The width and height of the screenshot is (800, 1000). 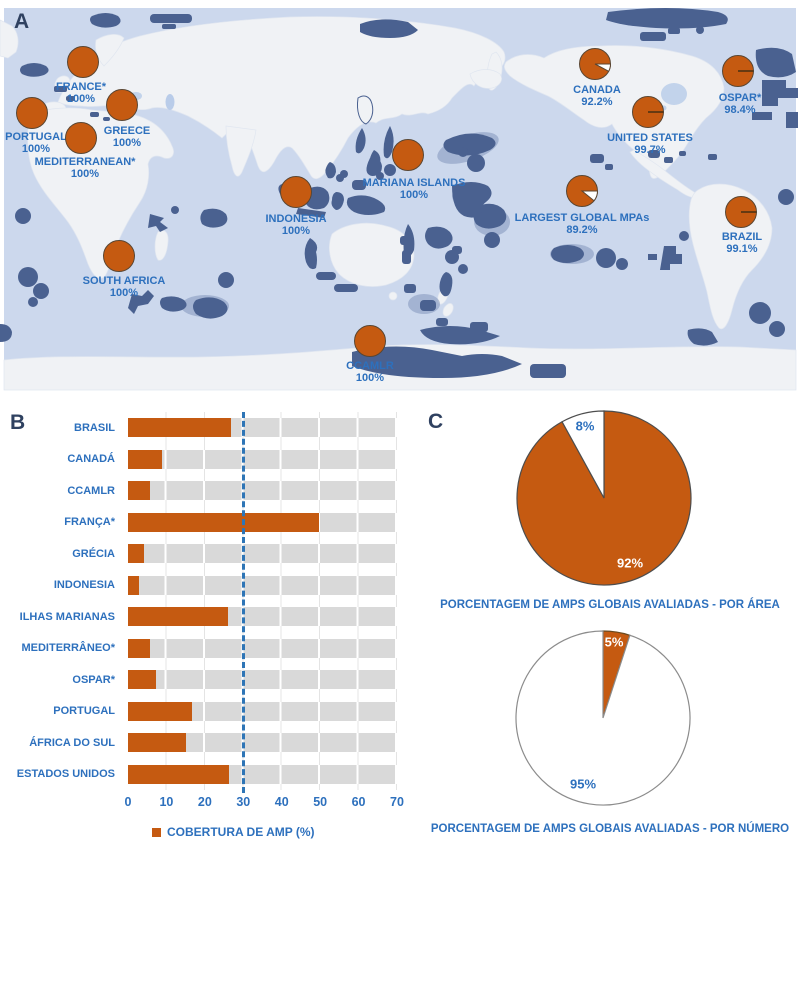 What do you see at coordinates (264, 802) in the screenshot?
I see `bar-chart-x-axis: 0 10 20 30 40 50 60 70` at bounding box center [264, 802].